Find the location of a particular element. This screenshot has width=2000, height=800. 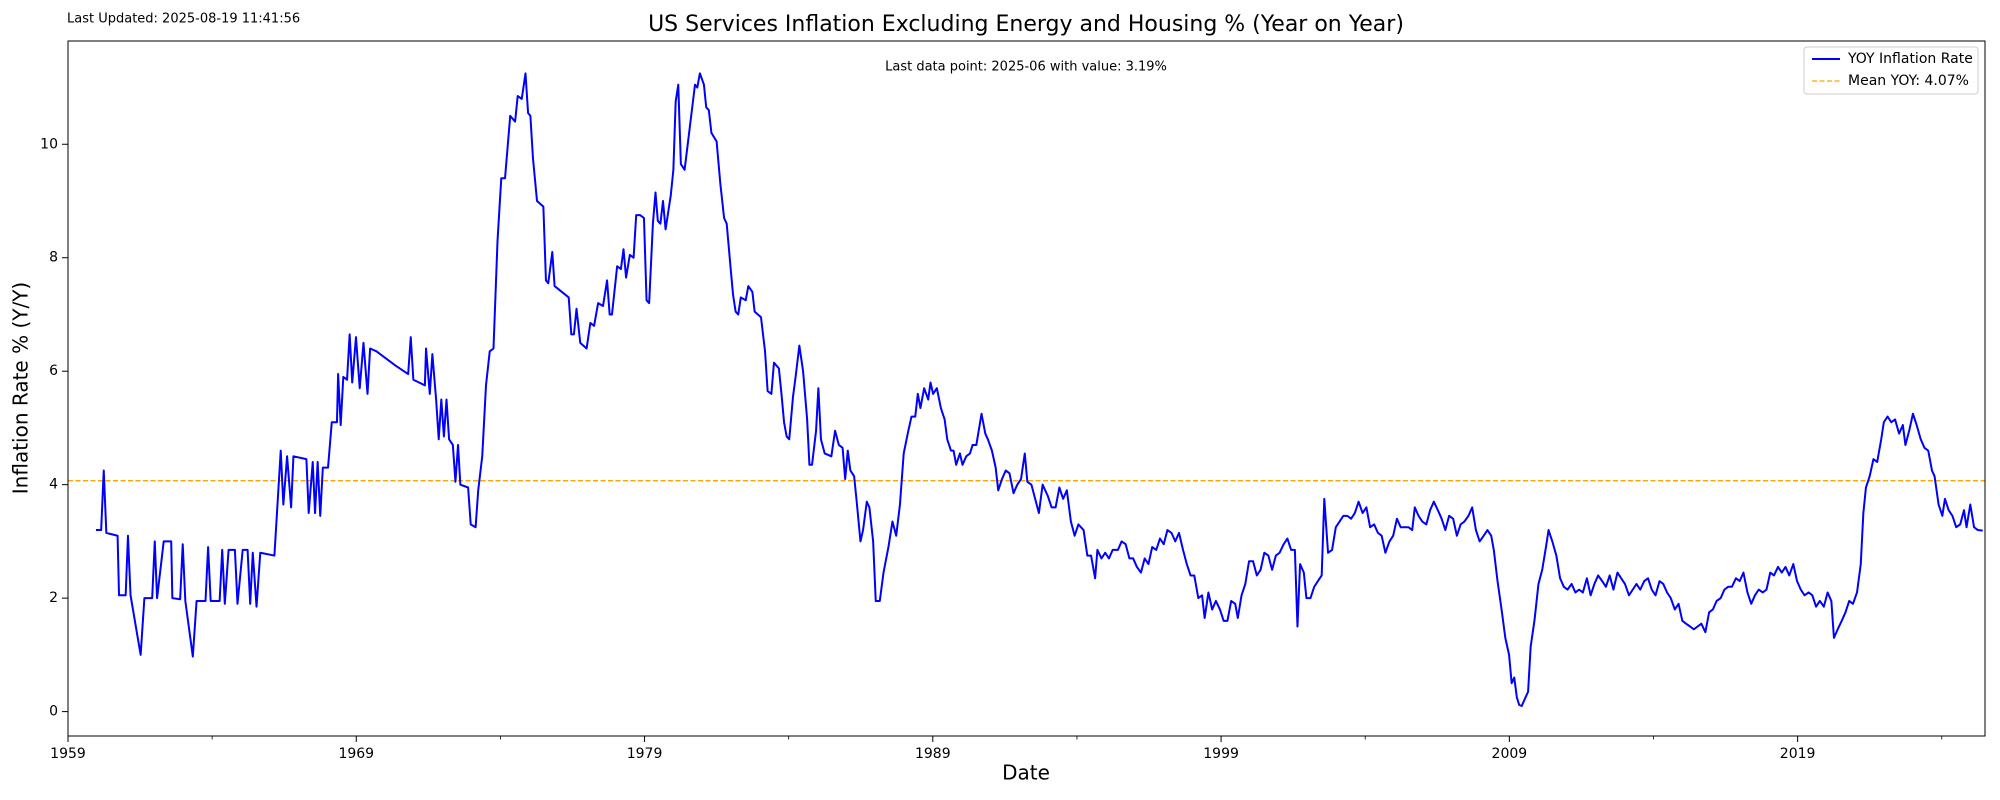

x-tick-label: 1989 is located at coordinates (933, 754).